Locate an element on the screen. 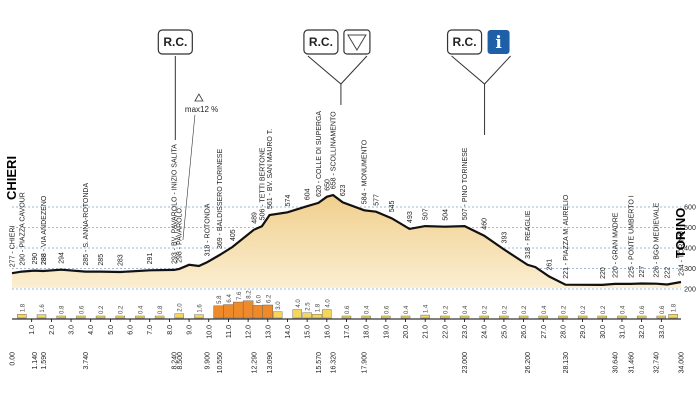 The image size is (700, 400). point-label: 221 - PIAZZA M. AURELIO is located at coordinates (566, 236).